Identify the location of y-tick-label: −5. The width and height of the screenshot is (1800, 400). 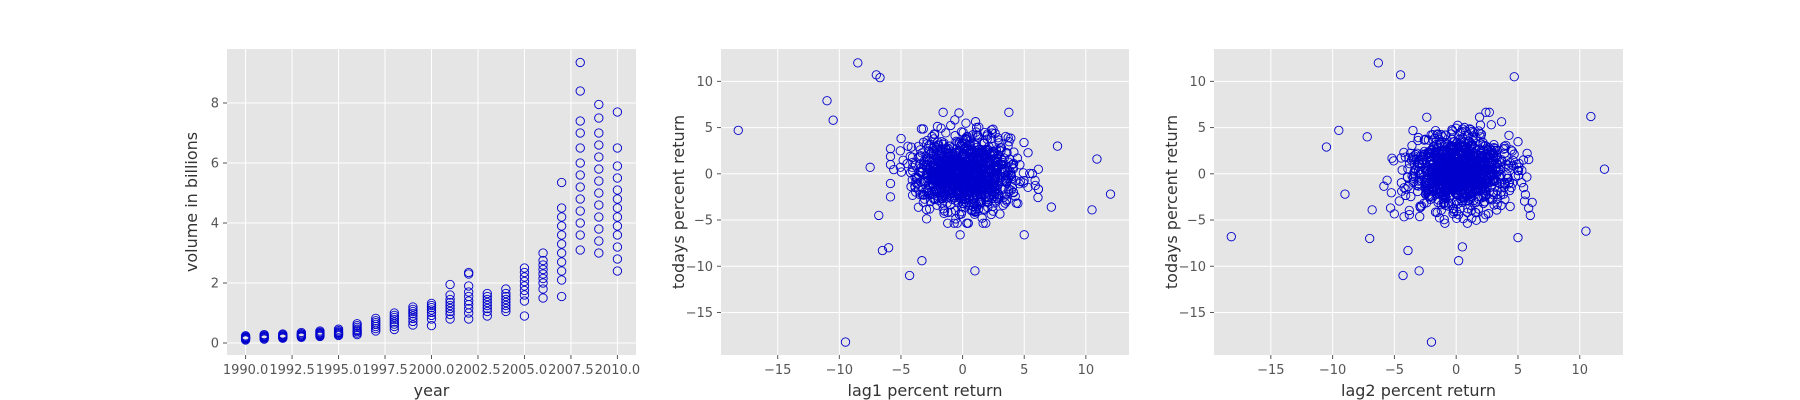
(1196, 221).